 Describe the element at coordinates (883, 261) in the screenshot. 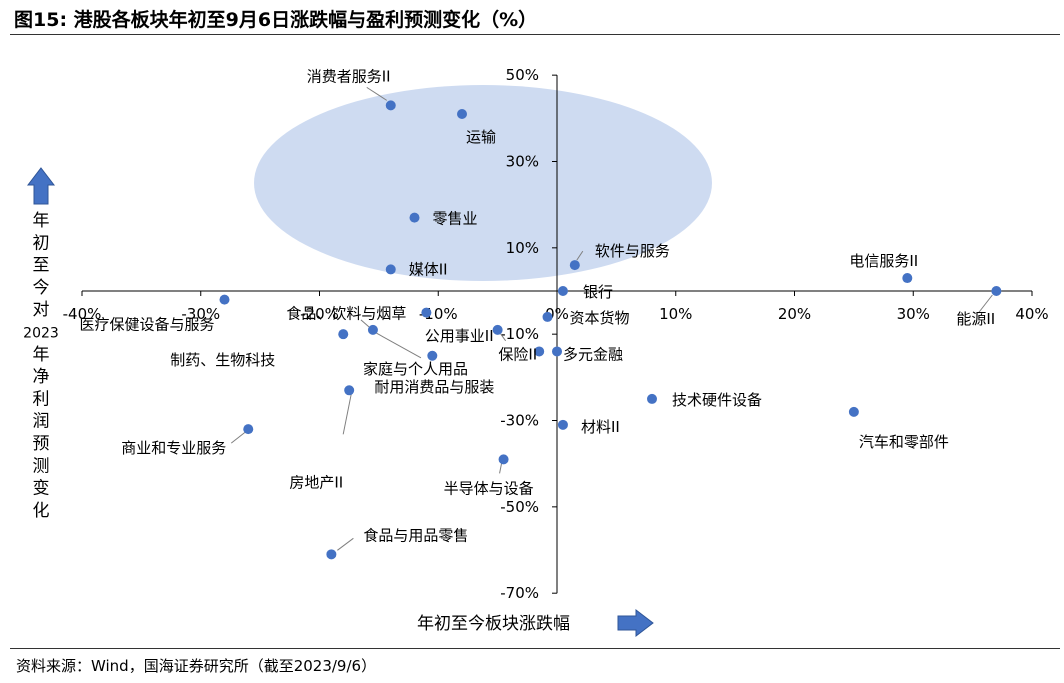

I see `point-label: 电信服务II` at that location.